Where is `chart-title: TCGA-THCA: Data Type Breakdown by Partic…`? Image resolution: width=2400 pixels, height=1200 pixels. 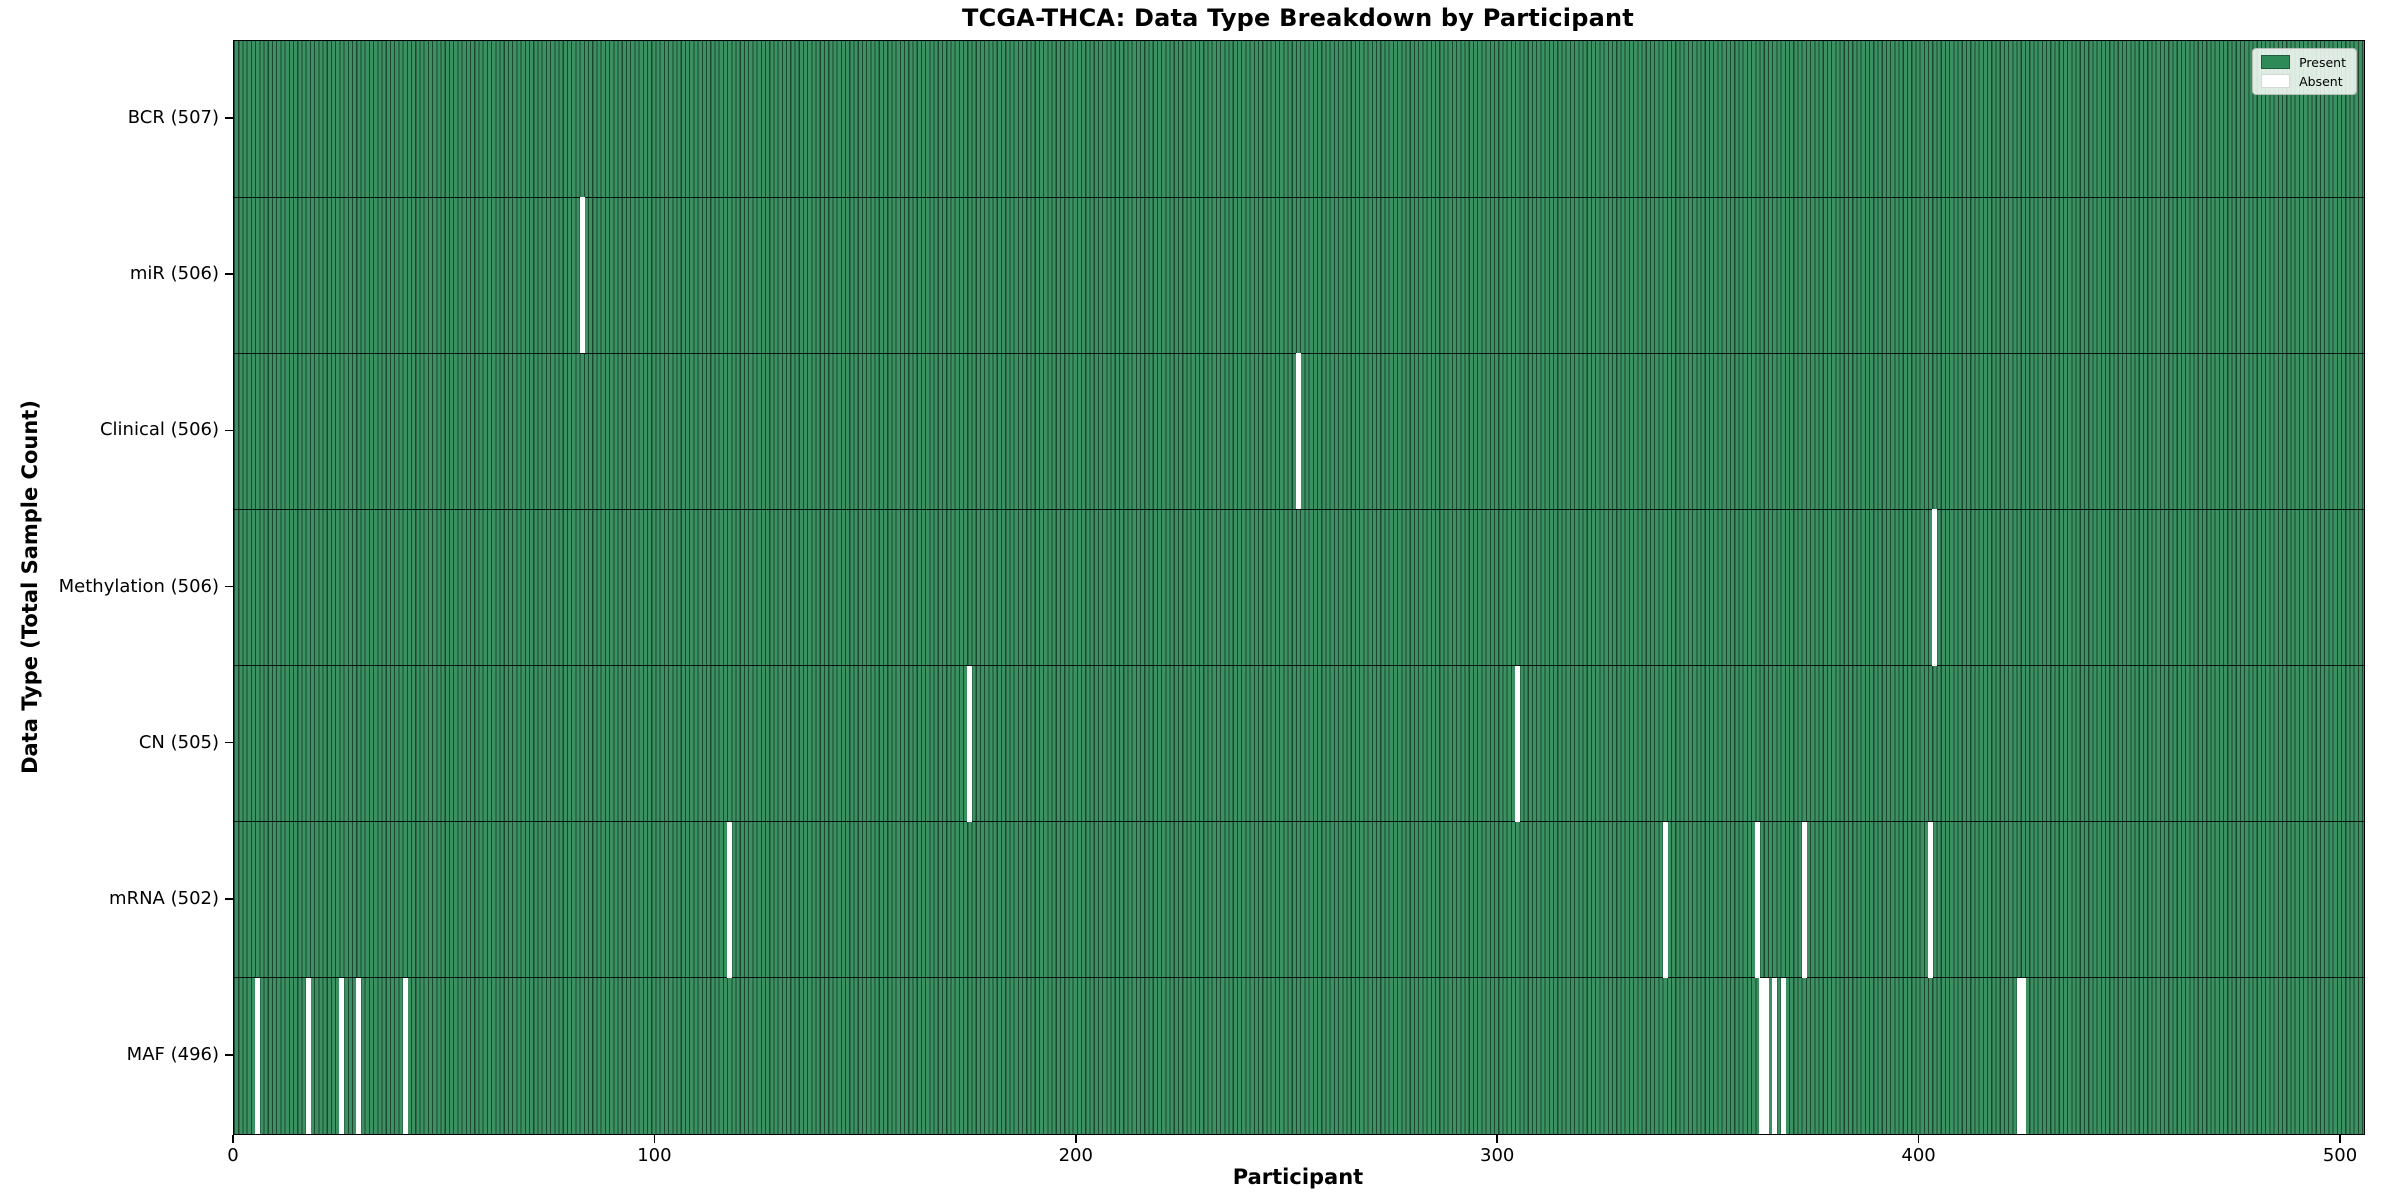
chart-title: TCGA-THCA: Data Type Breakdown by Partic… is located at coordinates (1298, 18).